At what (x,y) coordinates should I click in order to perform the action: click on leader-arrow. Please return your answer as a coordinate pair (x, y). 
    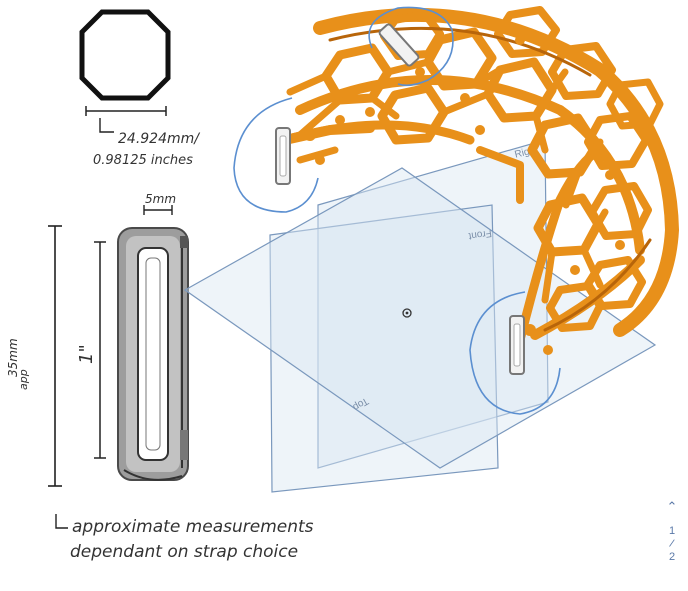
    Looking at the image, I should click on (106, 125).